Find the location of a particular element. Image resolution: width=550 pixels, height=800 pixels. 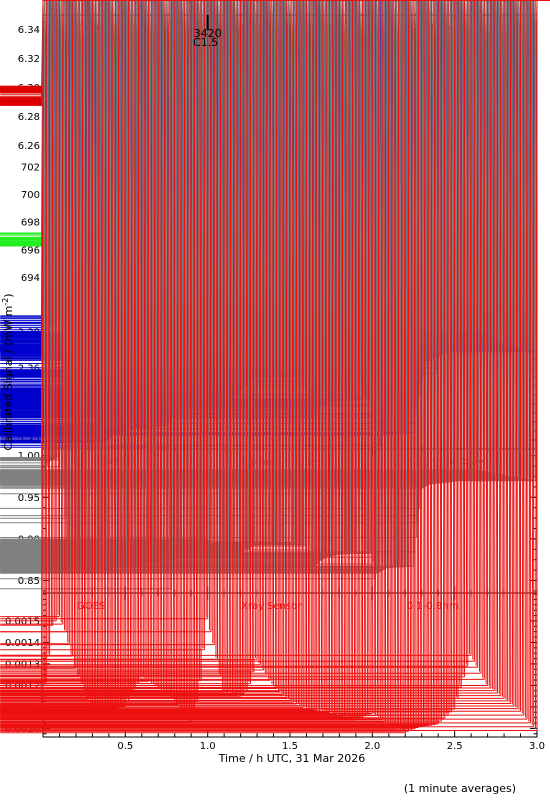

x-tick-labels: 0.5 1.0 1.5 2.0 2.5 3.0 is located at coordinates (331, 746).